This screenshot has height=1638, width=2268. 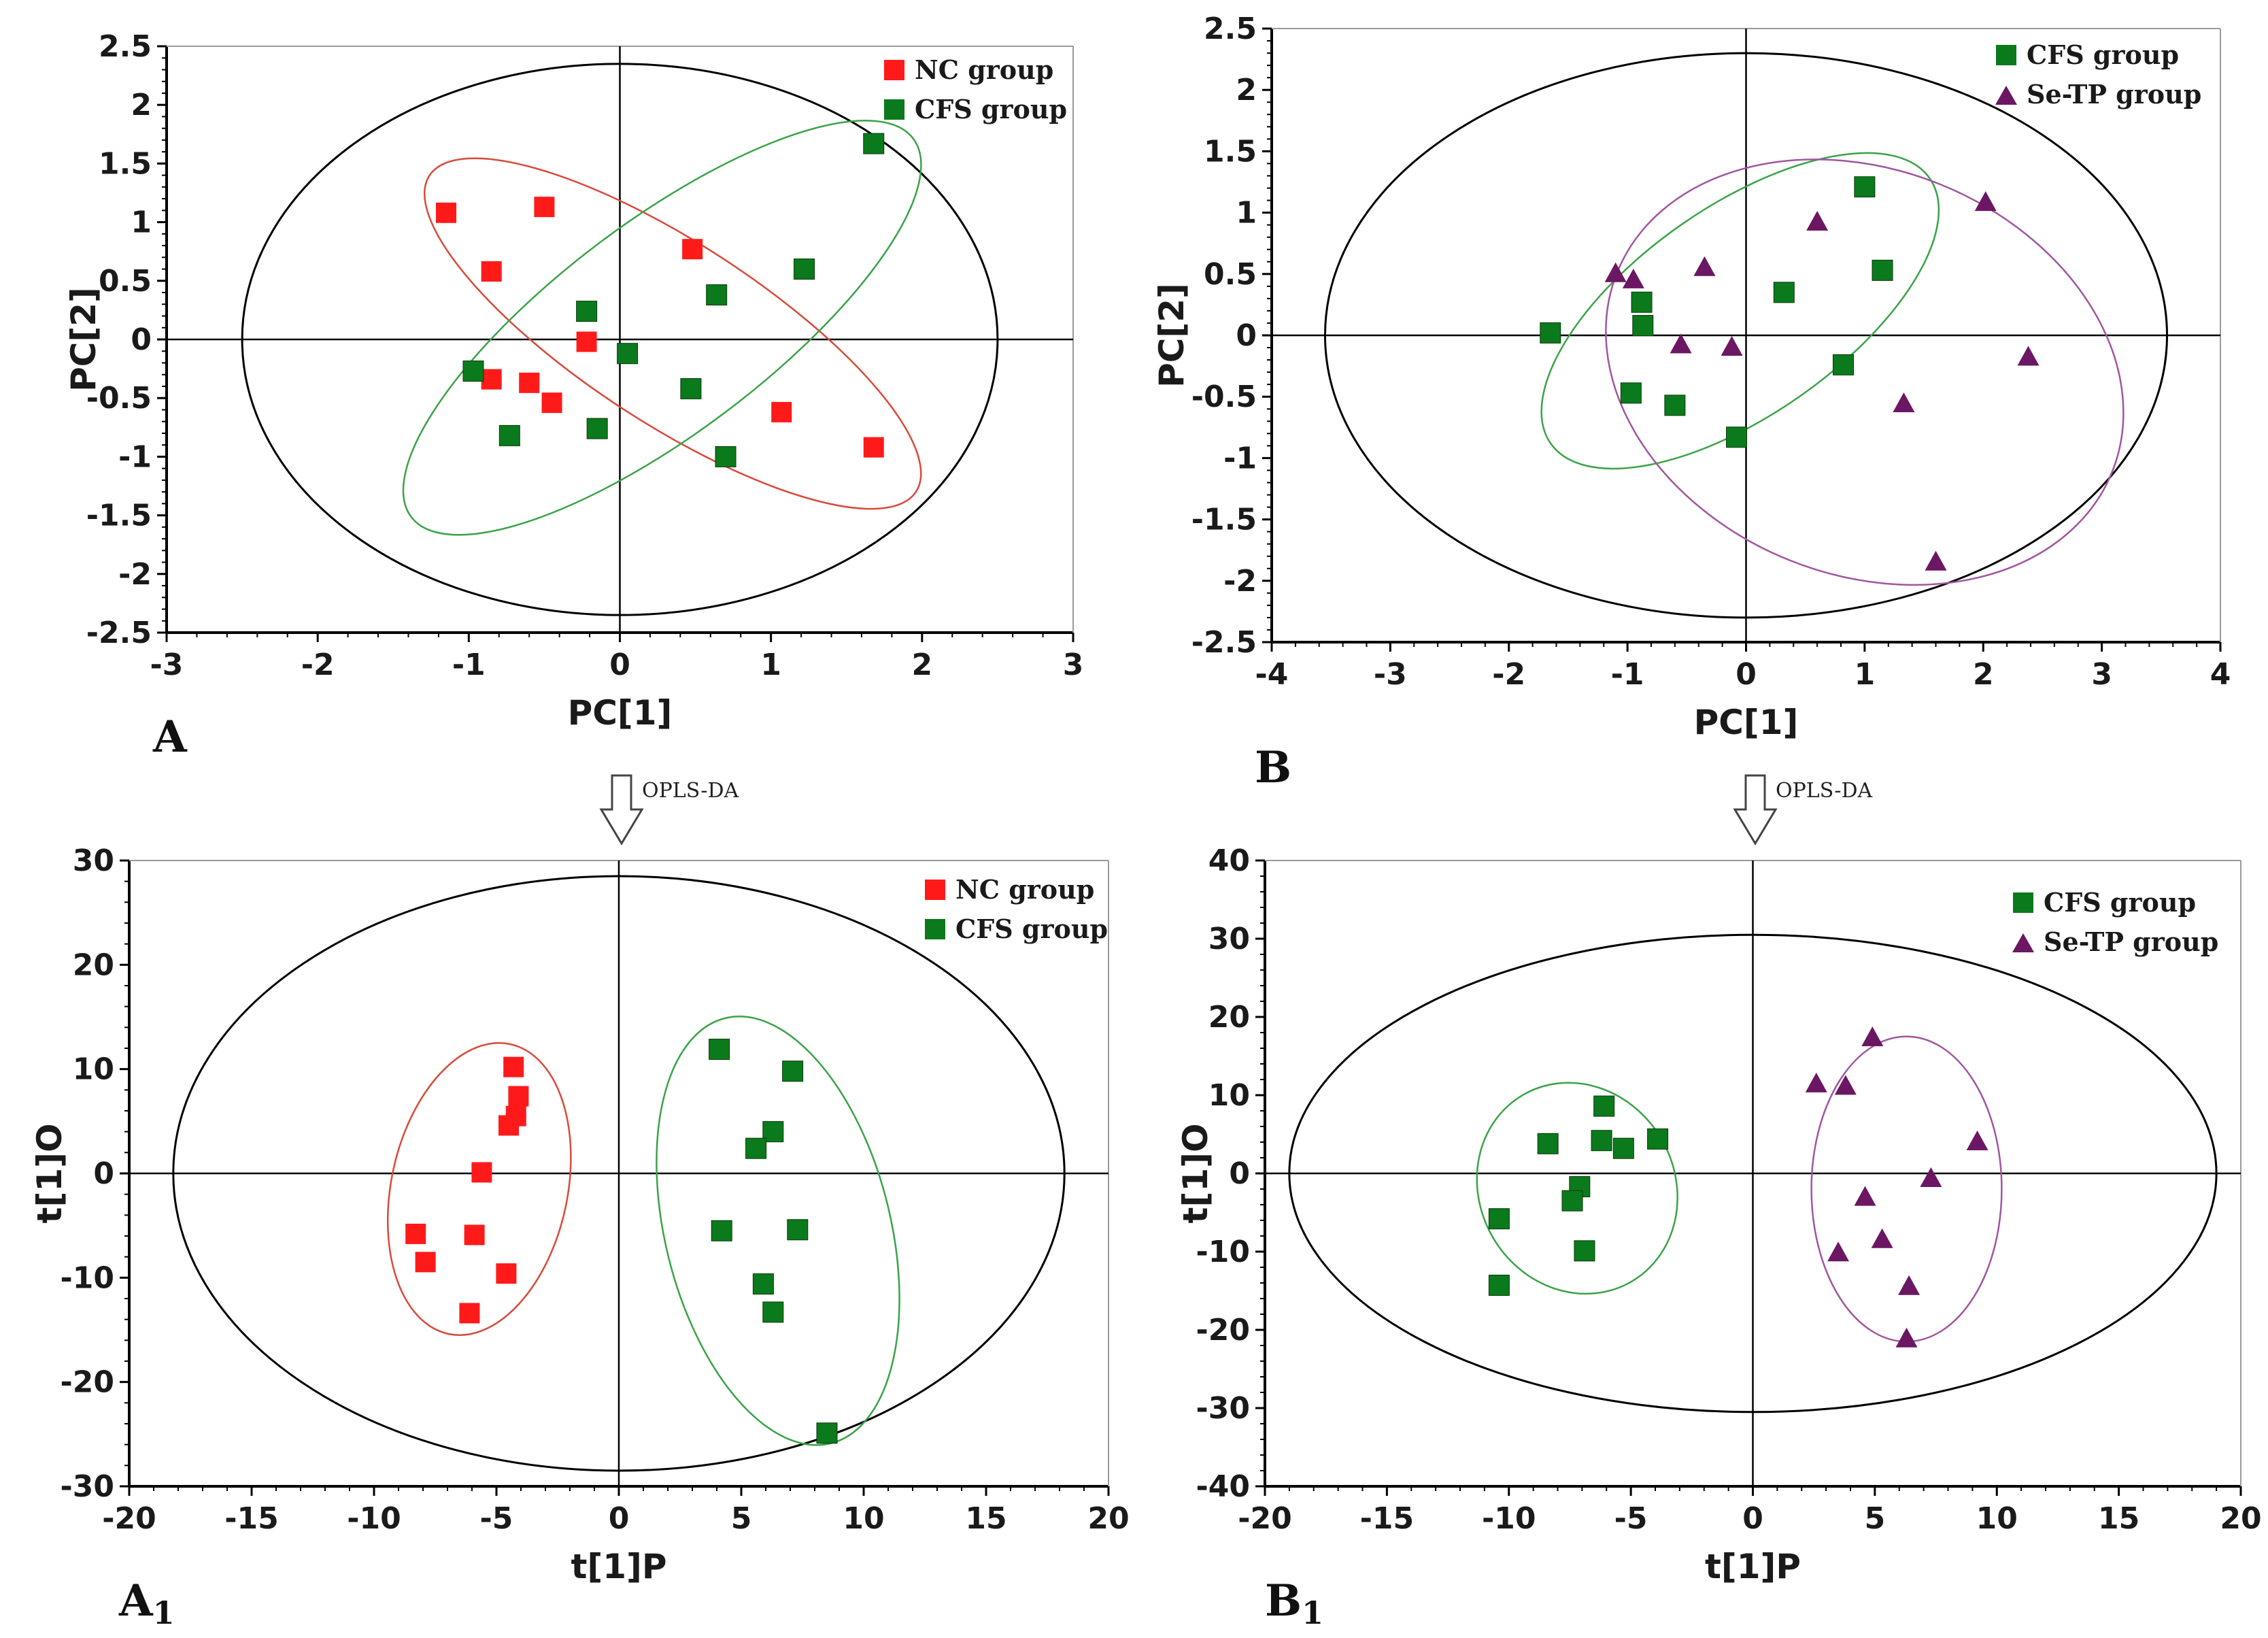 I want to click on y-tick-label: -10, so click(x=88, y=1277).